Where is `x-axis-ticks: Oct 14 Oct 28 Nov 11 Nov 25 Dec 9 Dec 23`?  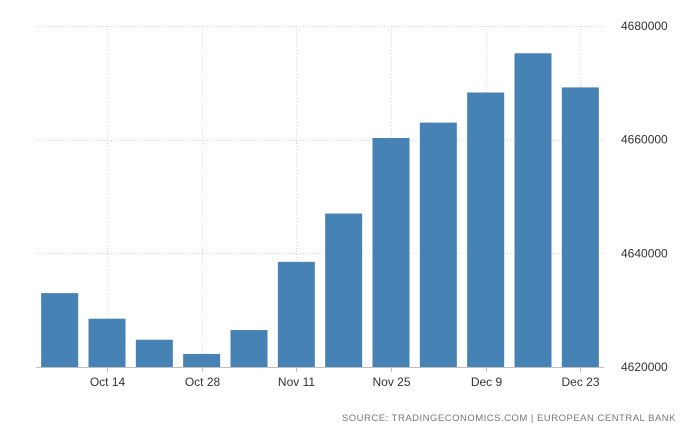
x-axis-ticks: Oct 14 Oct 28 Nov 11 Nov 25 Dec 9 Dec 23 is located at coordinates (345, 378).